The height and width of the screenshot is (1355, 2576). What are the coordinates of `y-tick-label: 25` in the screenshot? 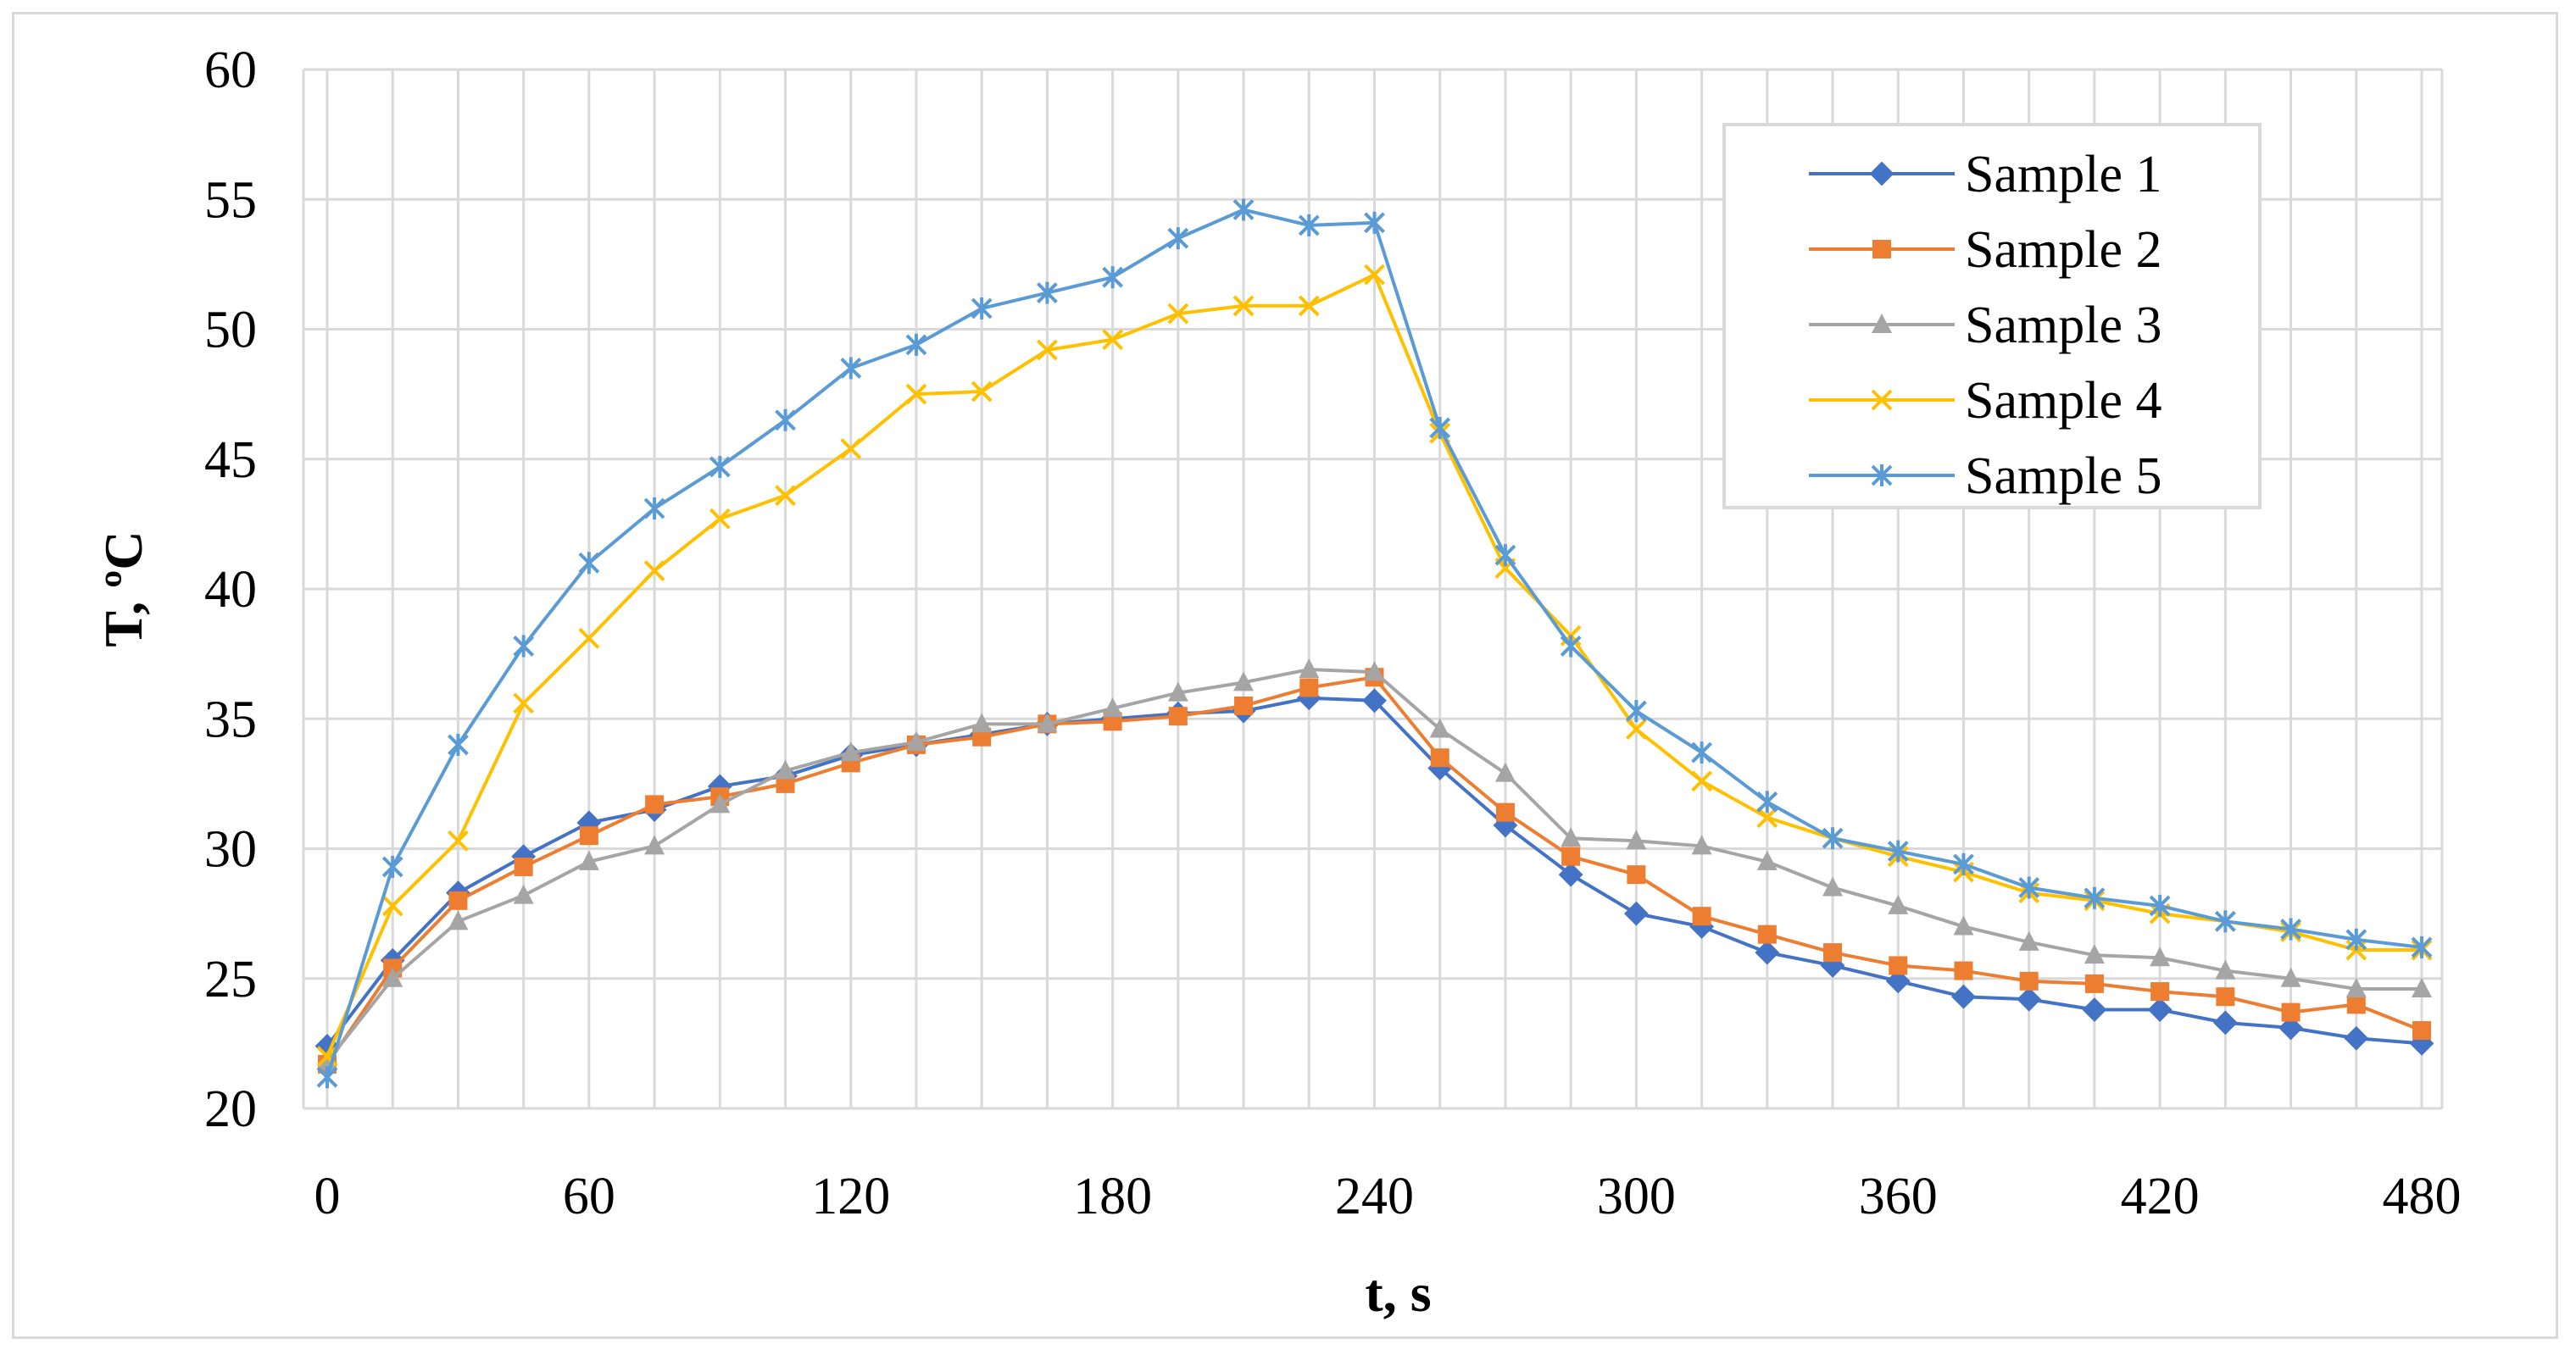 It's located at (230, 979).